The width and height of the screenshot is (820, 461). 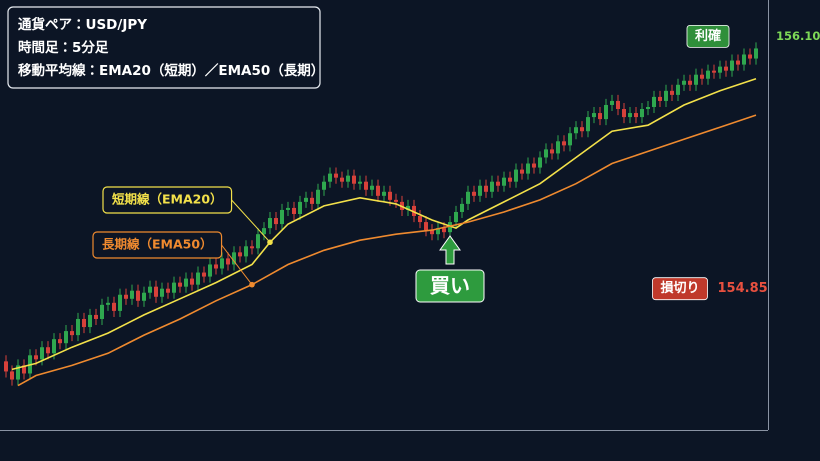 What do you see at coordinates (173, 259) in the screenshot?
I see `series-label: 長期線（EMA50）` at bounding box center [173, 259].